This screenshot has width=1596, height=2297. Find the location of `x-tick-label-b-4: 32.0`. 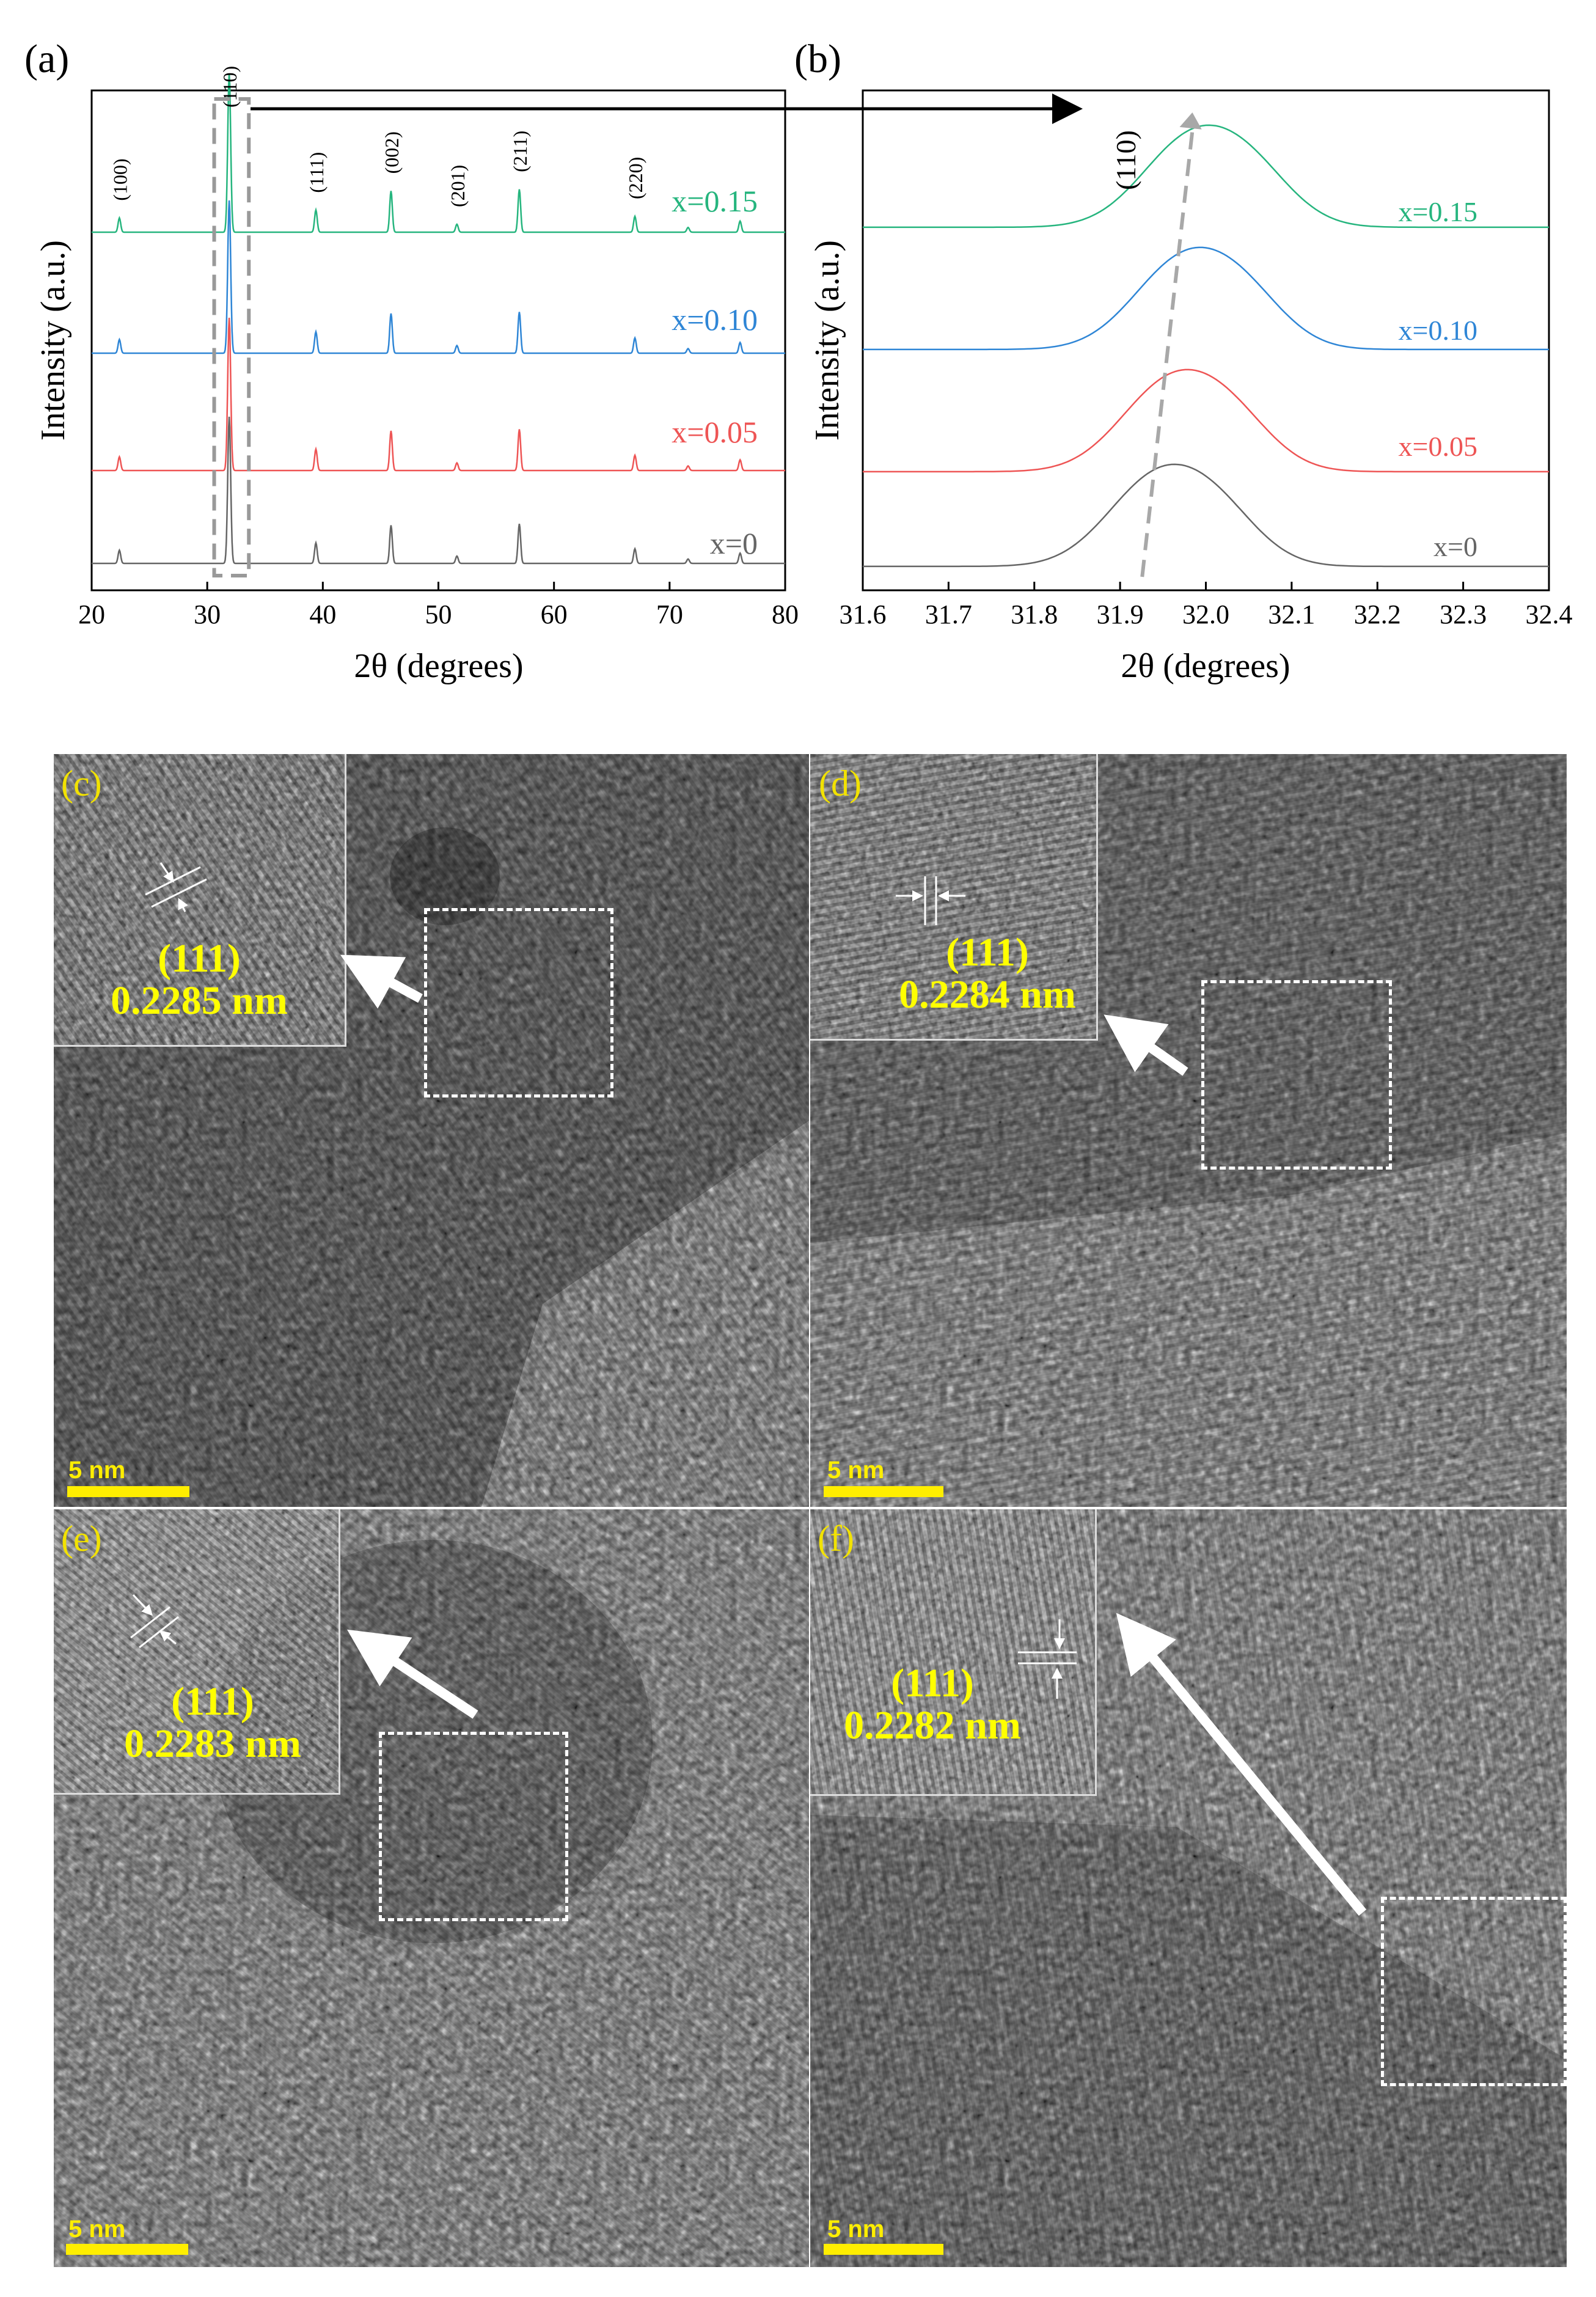

x-tick-label-b-4: 32.0 is located at coordinates (1206, 614).